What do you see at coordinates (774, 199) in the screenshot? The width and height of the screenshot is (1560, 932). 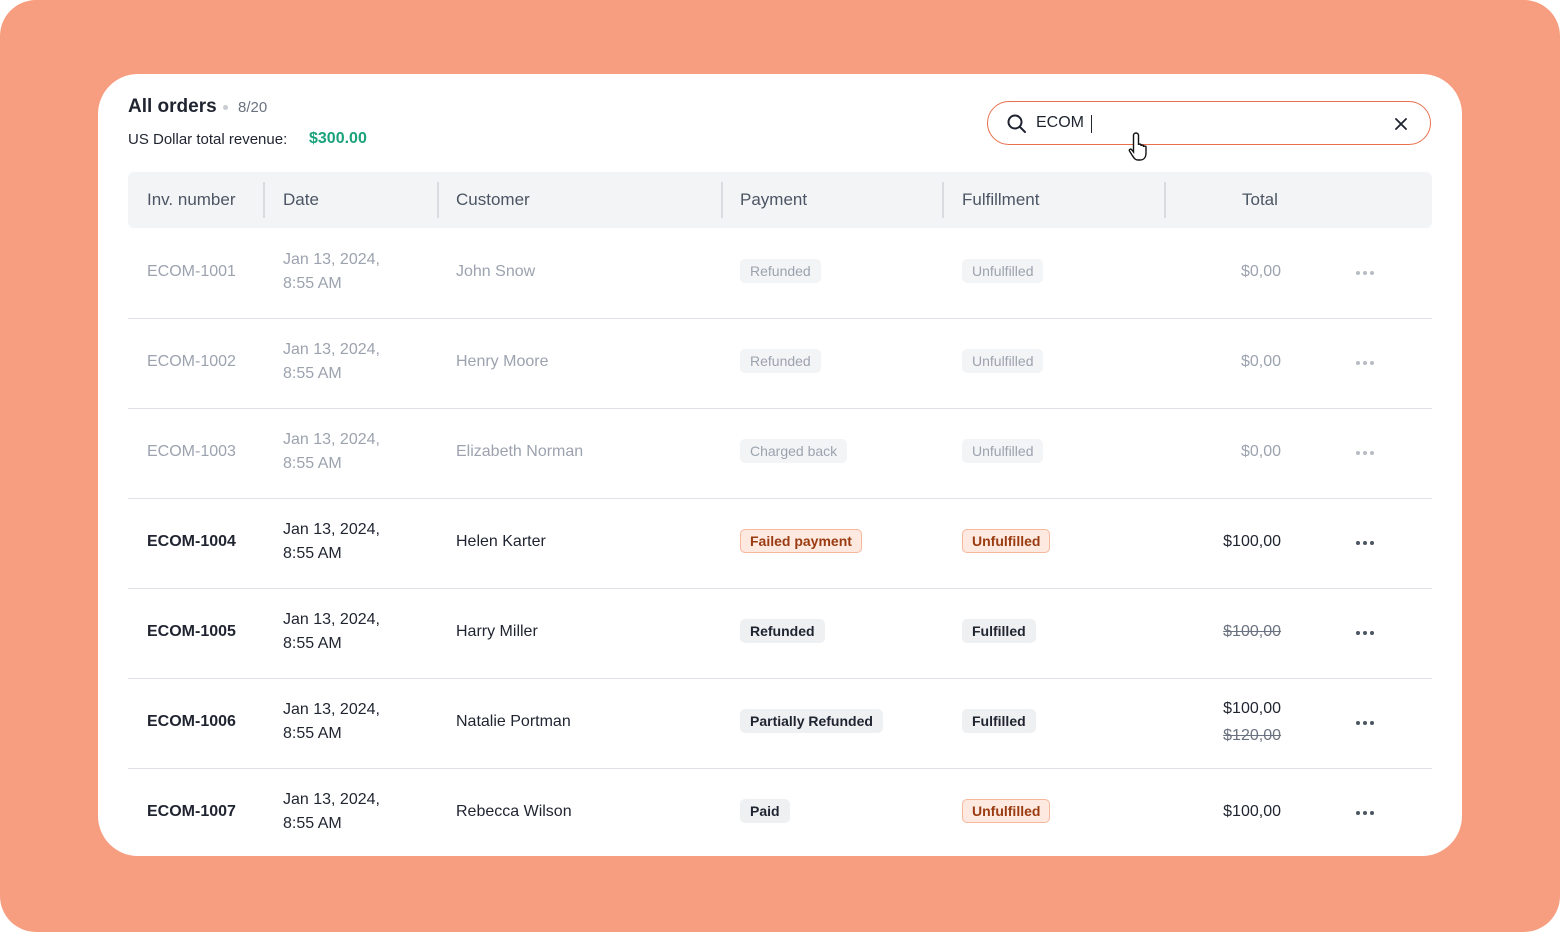 I see `column-header: Payment` at bounding box center [774, 199].